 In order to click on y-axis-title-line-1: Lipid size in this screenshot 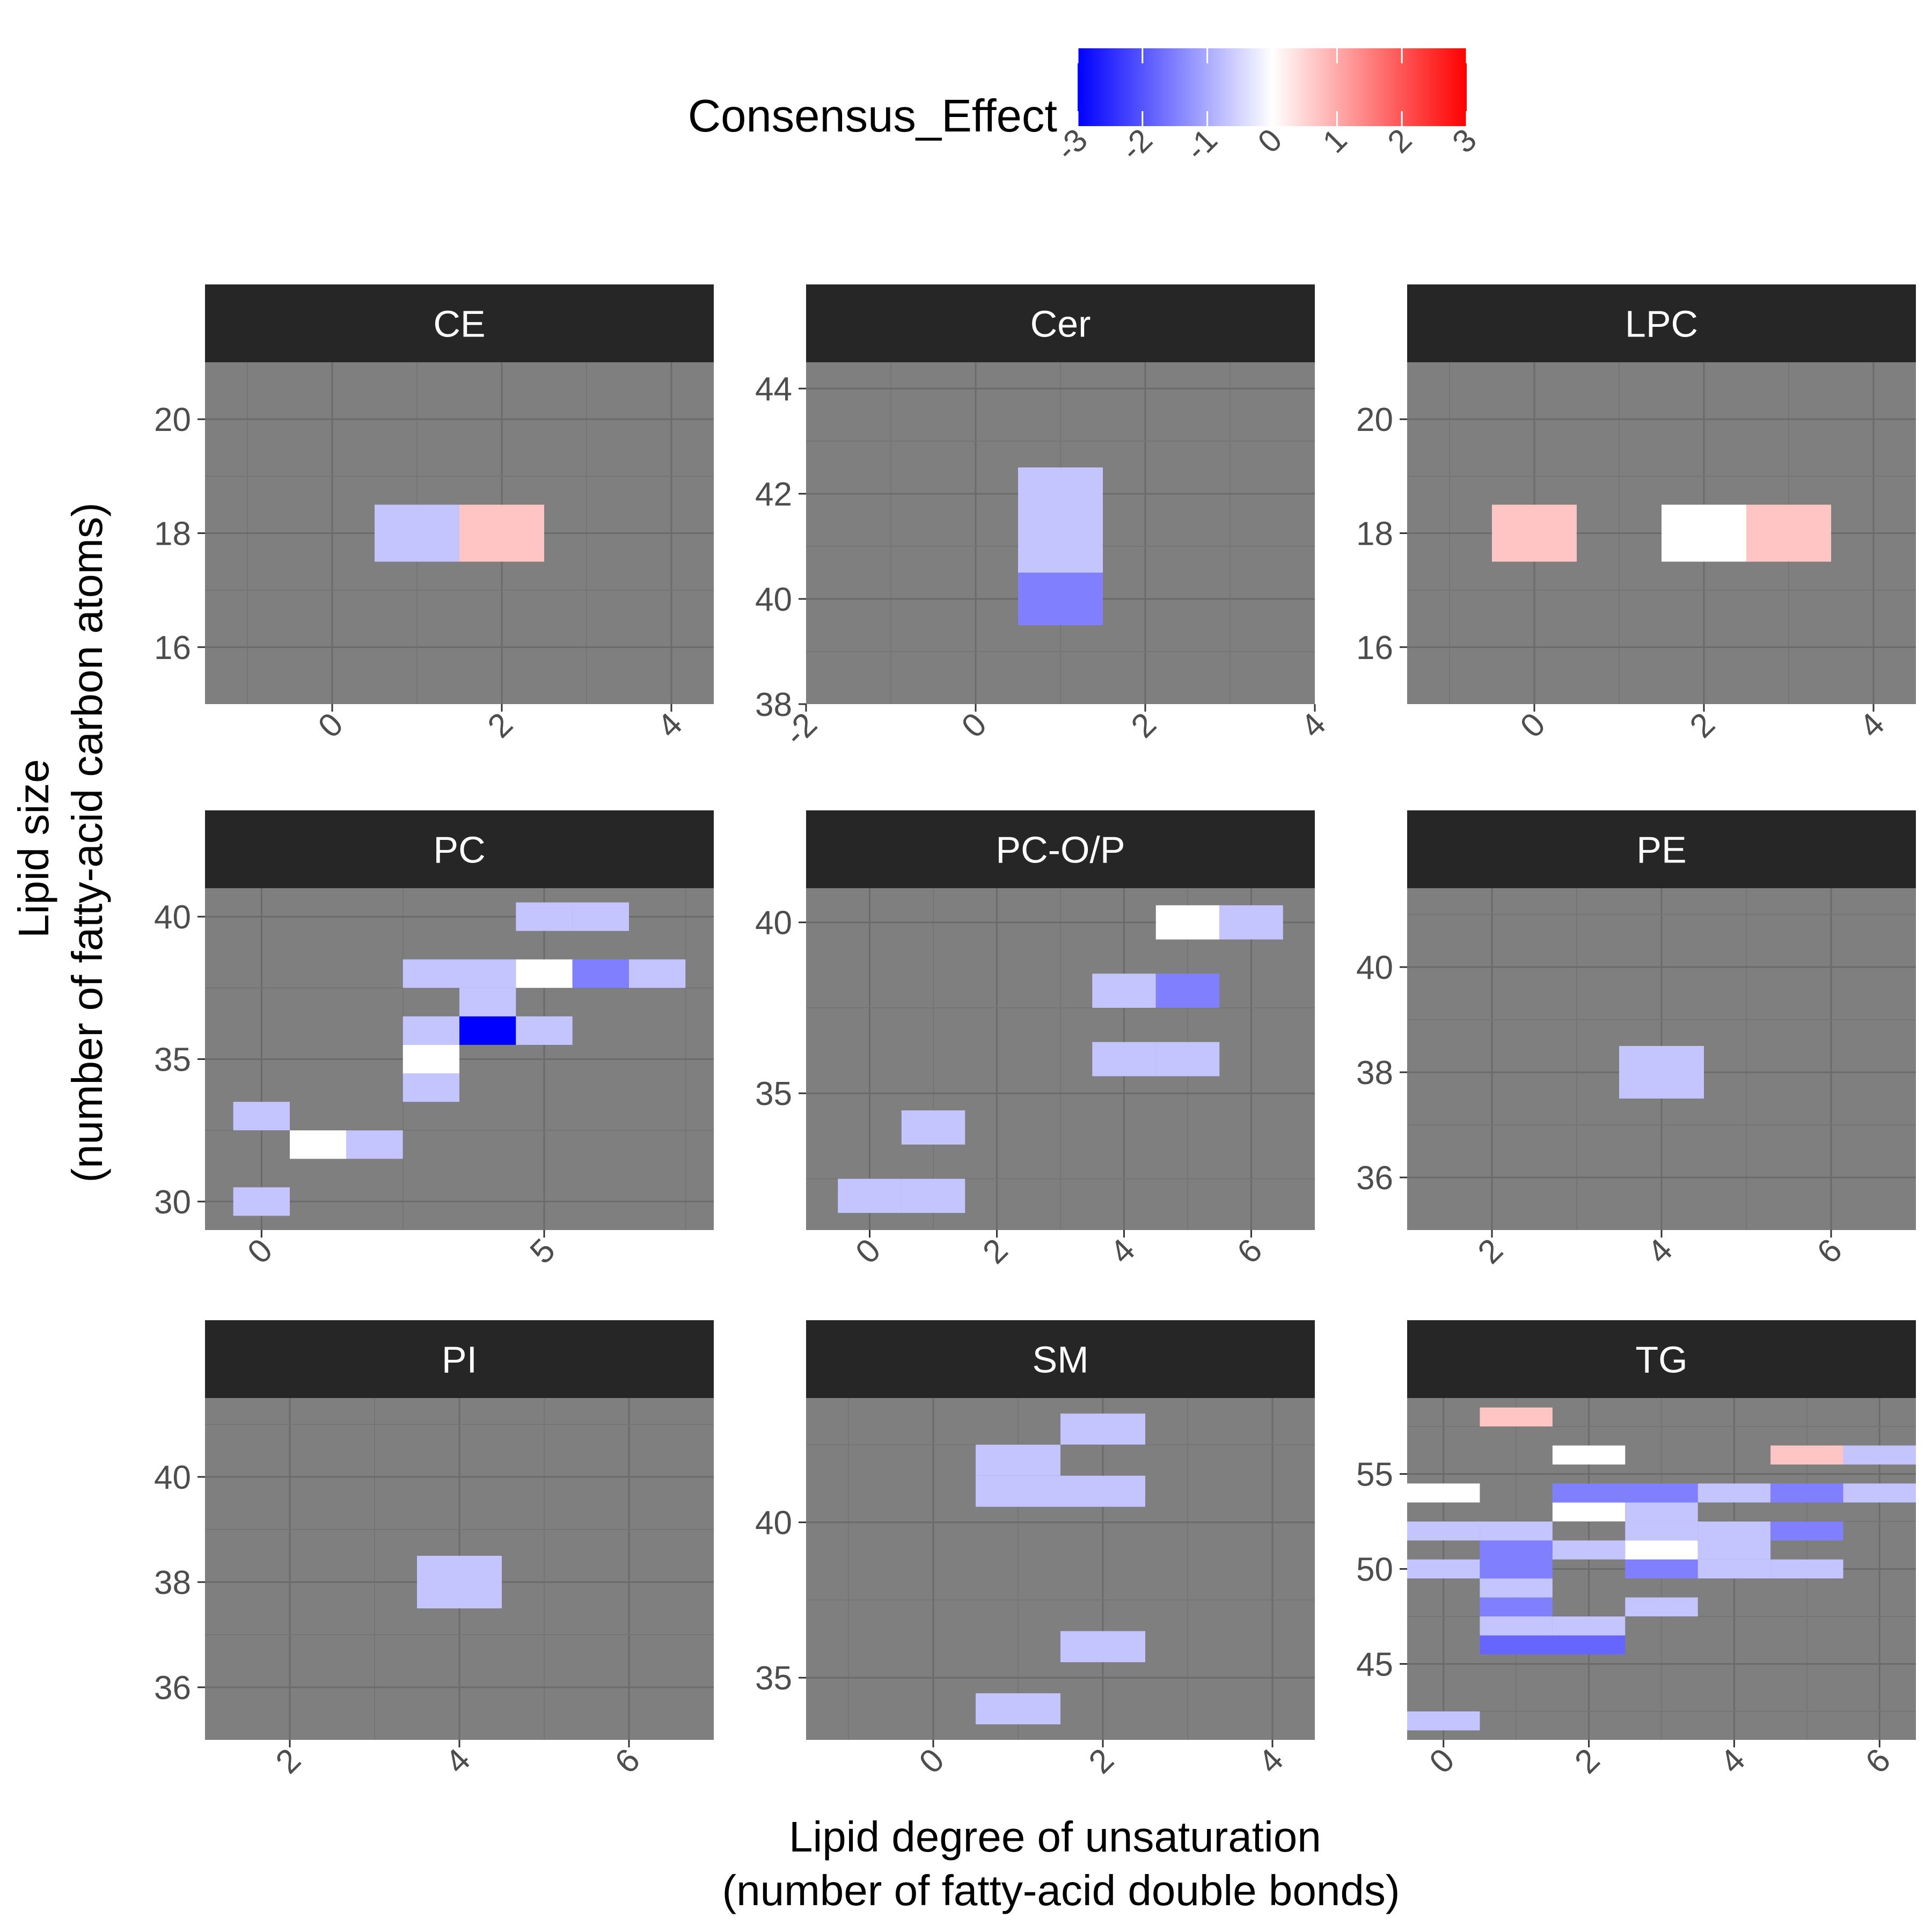, I will do `click(33, 848)`.